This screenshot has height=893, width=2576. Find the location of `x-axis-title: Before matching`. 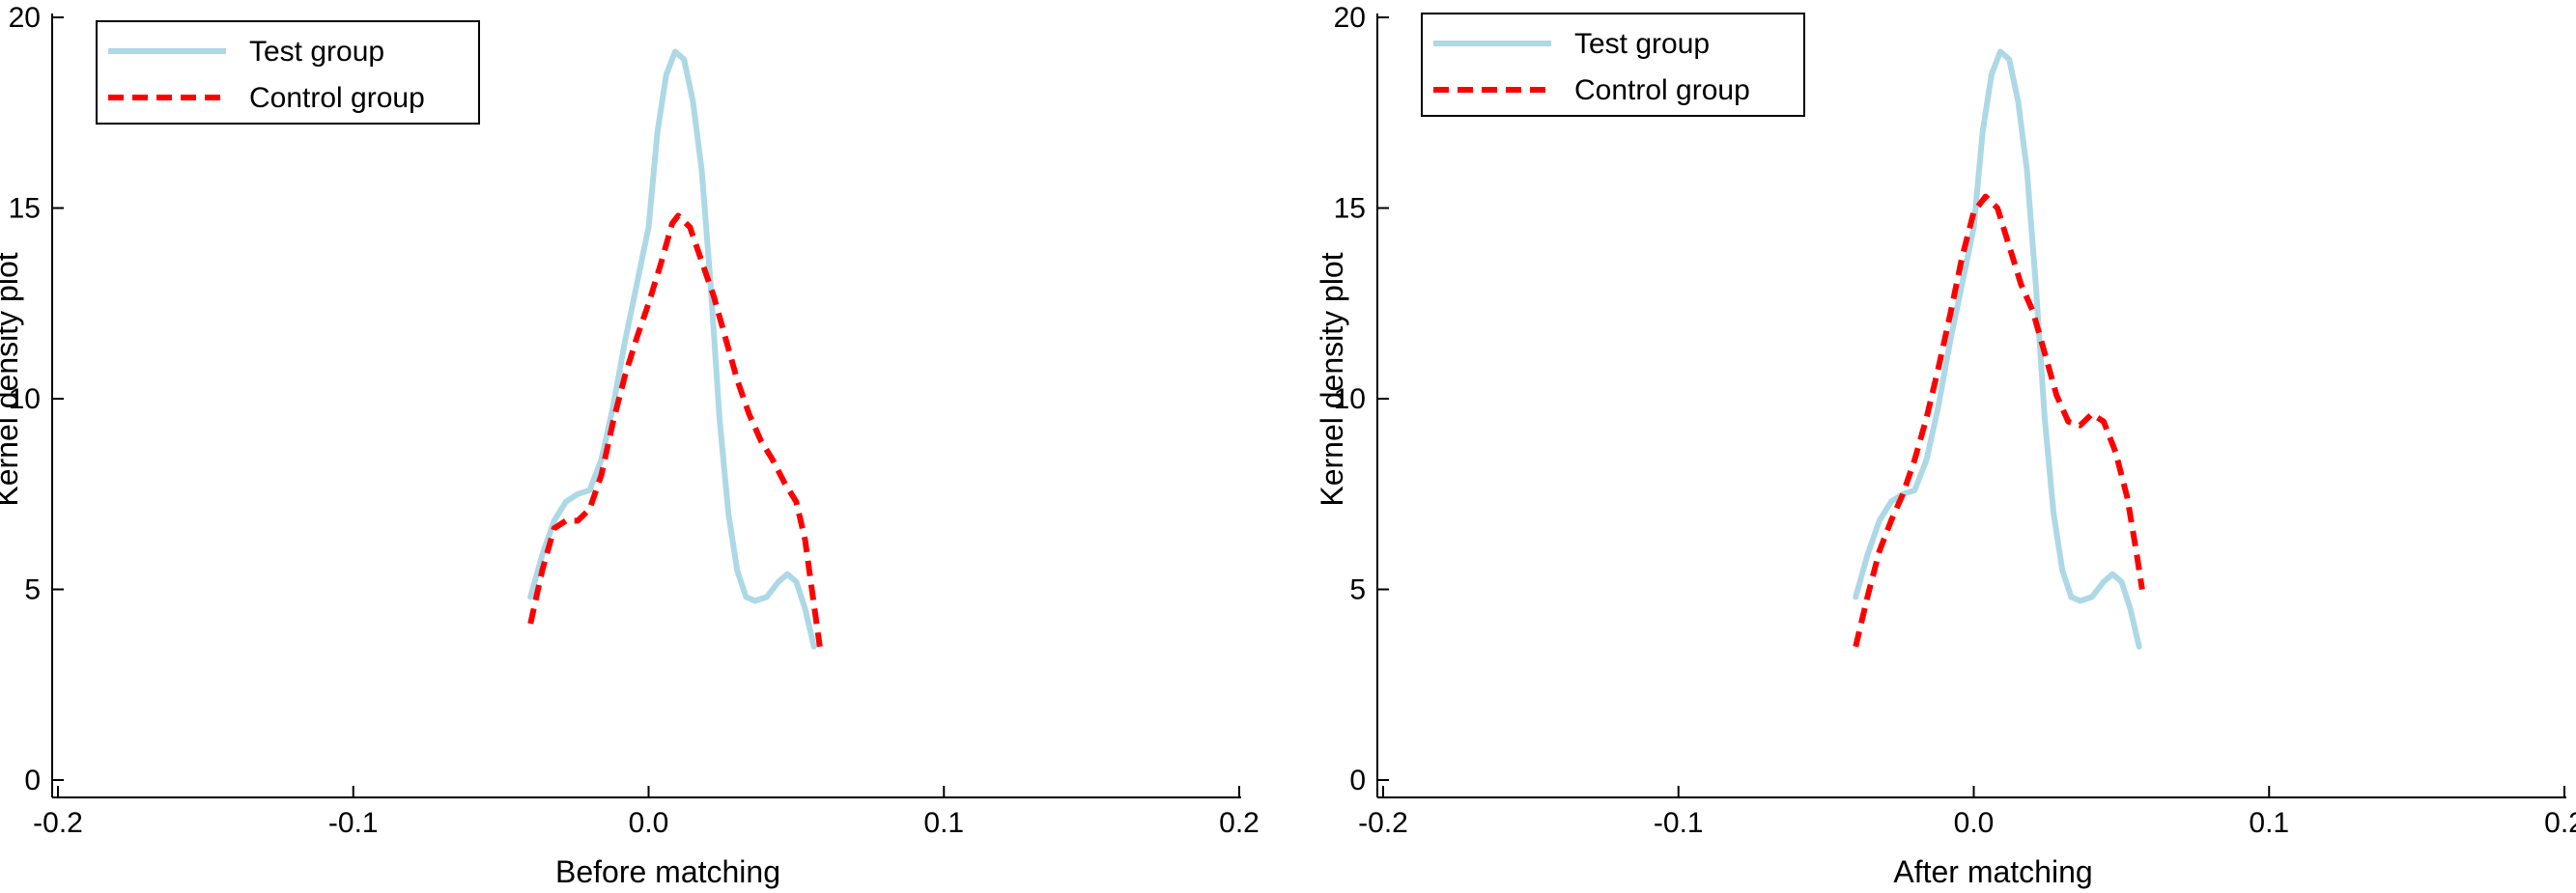

x-axis-title: Before matching is located at coordinates (667, 871).